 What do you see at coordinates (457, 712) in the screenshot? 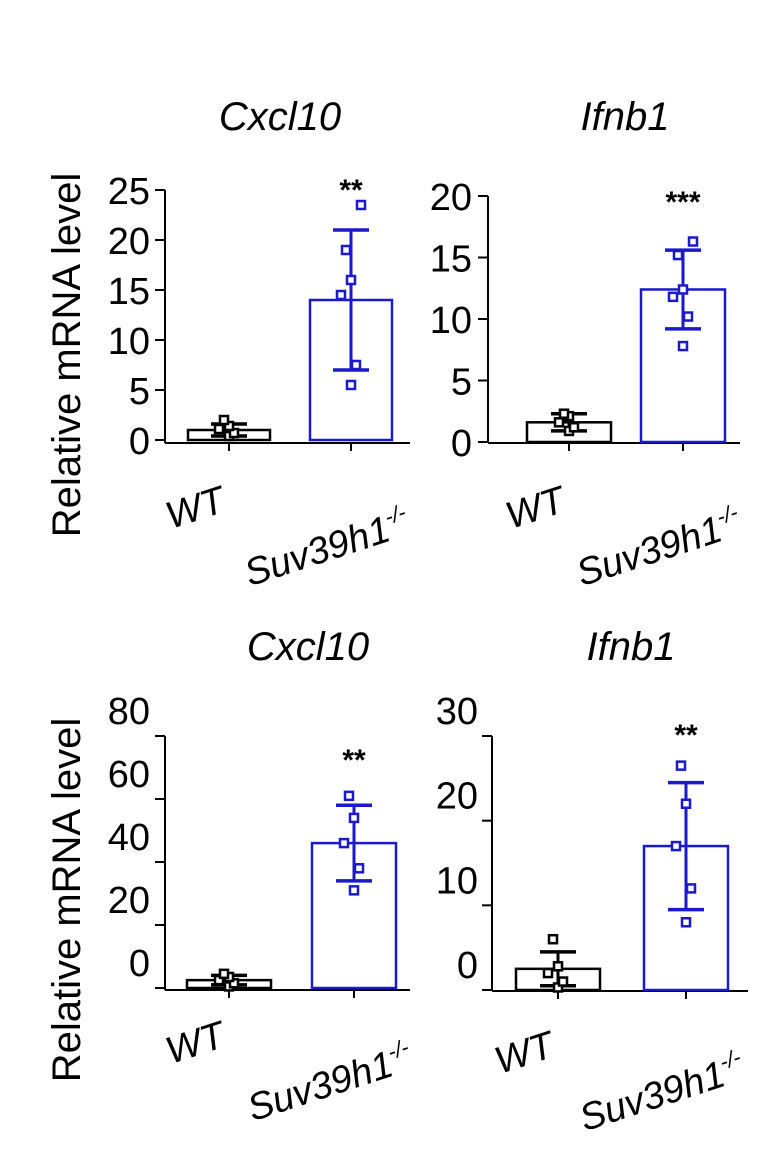
I see `y-tick-label: 30` at bounding box center [457, 712].